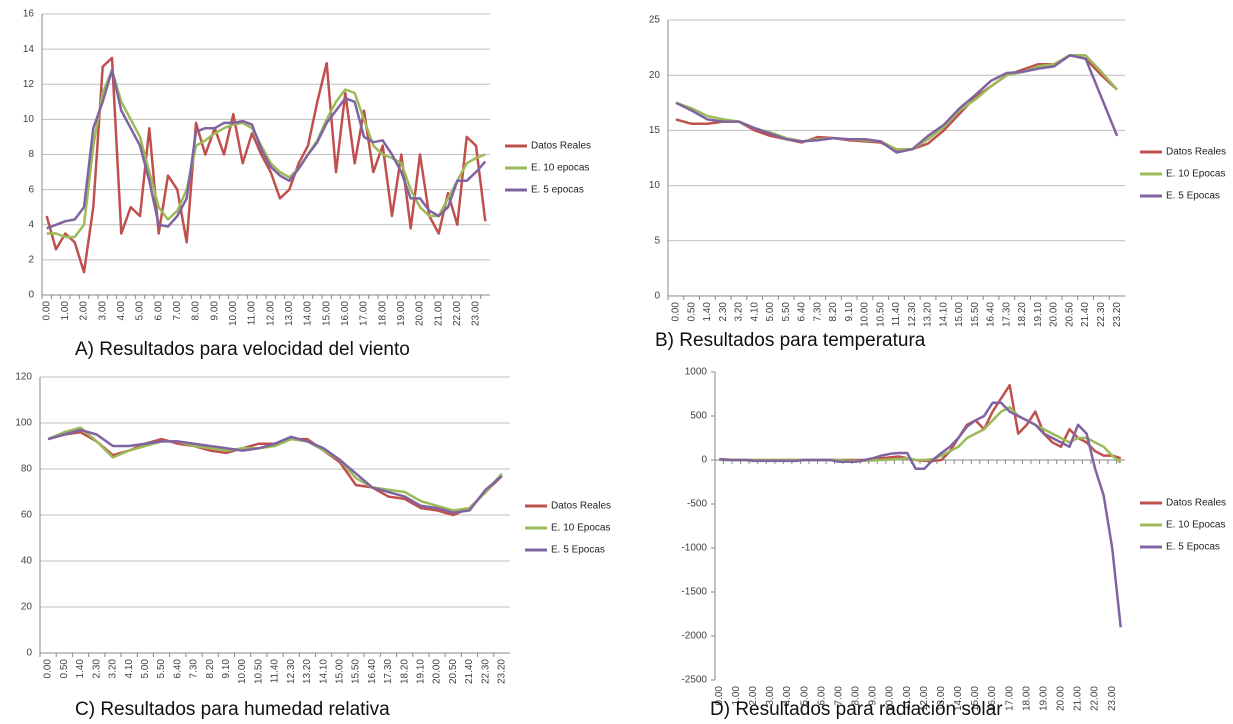 The image size is (1233, 724). What do you see at coordinates (23, 423) in the screenshot?
I see `y-tick-label: 100` at bounding box center [23, 423].